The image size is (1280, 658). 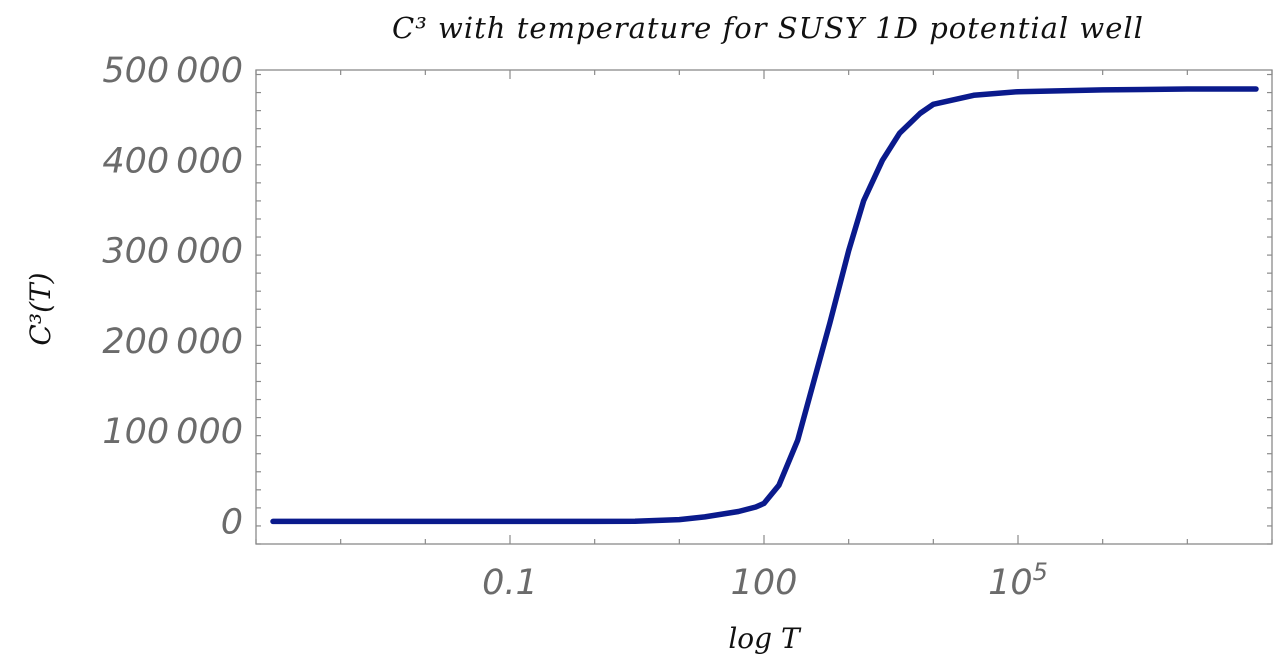 What do you see at coordinates (510, 583) in the screenshot?
I see `x-tick-label: 0.1` at bounding box center [510, 583].